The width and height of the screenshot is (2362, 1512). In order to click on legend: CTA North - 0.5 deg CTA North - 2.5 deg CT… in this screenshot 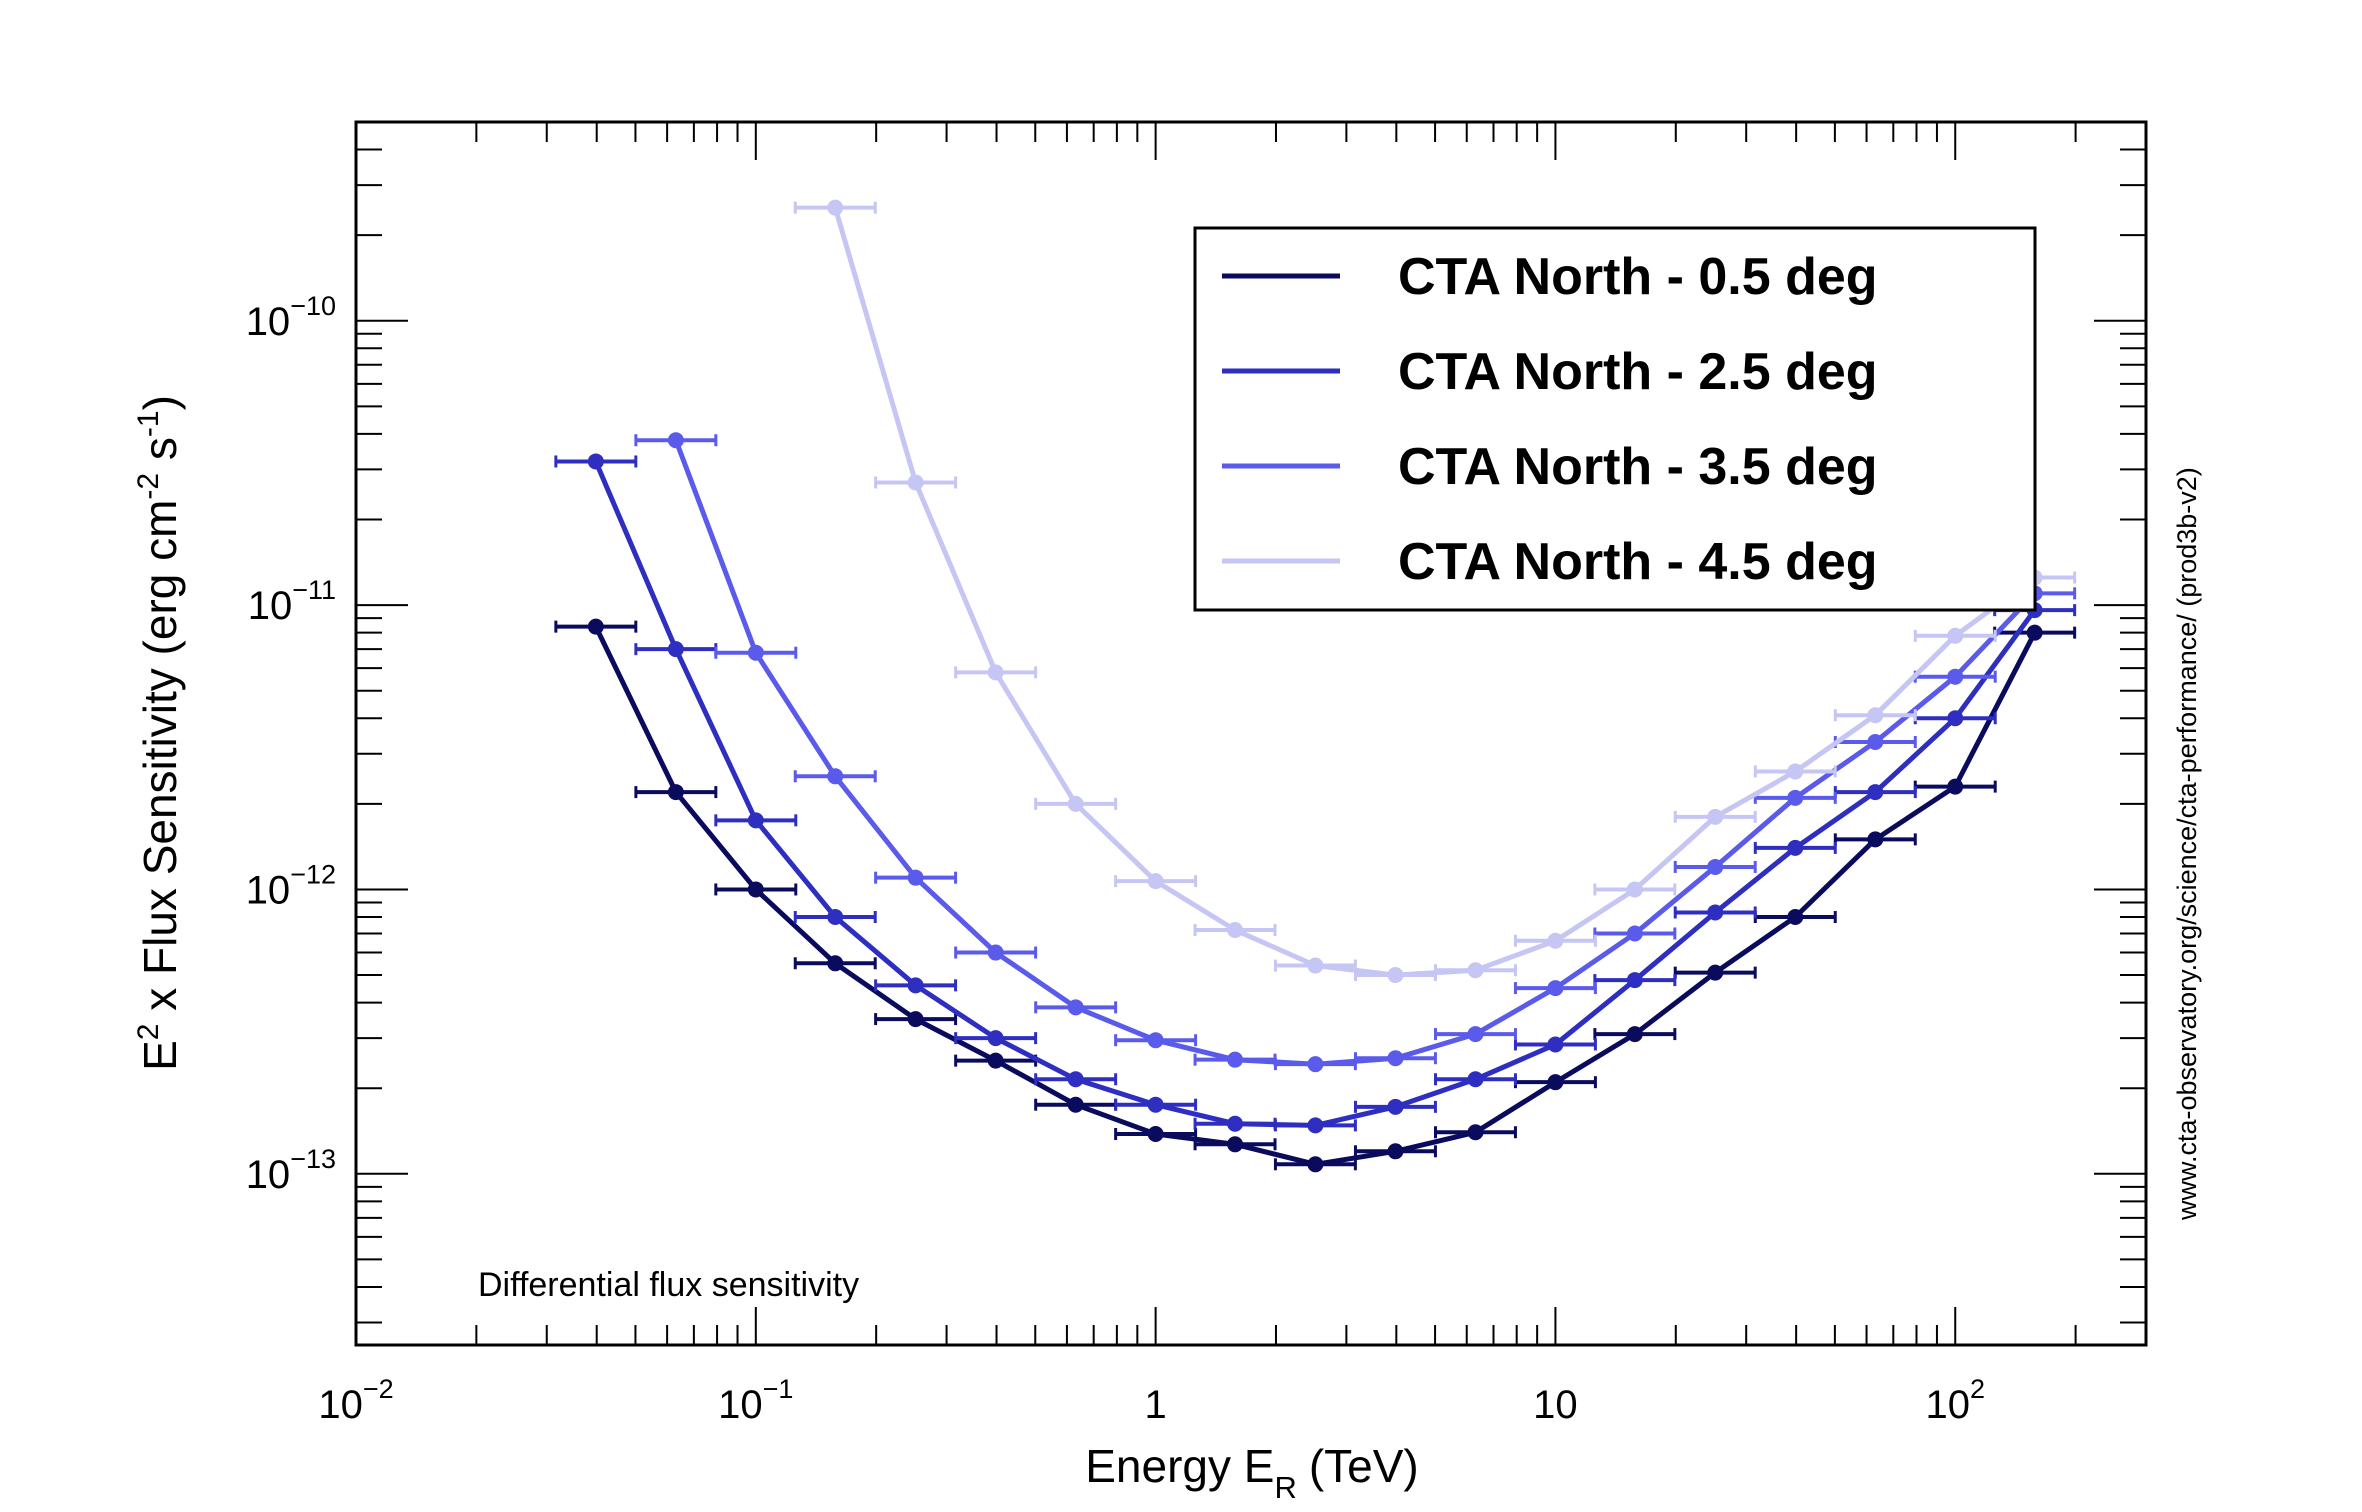, I will do `click(1615, 419)`.